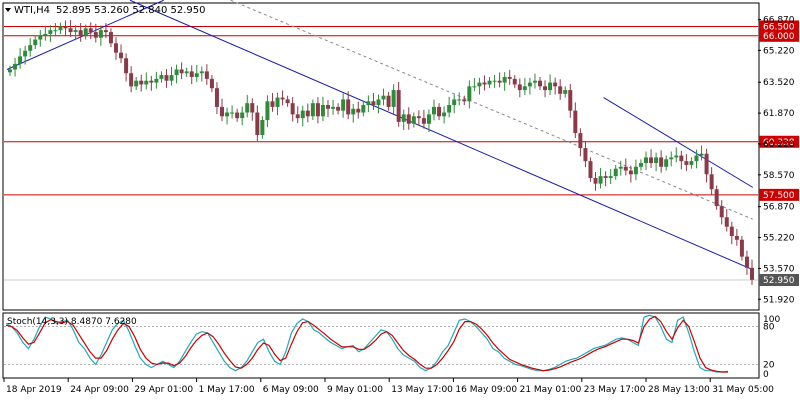 The image size is (800, 404). I want to click on price-tick-label: 55.220, so click(779, 239).